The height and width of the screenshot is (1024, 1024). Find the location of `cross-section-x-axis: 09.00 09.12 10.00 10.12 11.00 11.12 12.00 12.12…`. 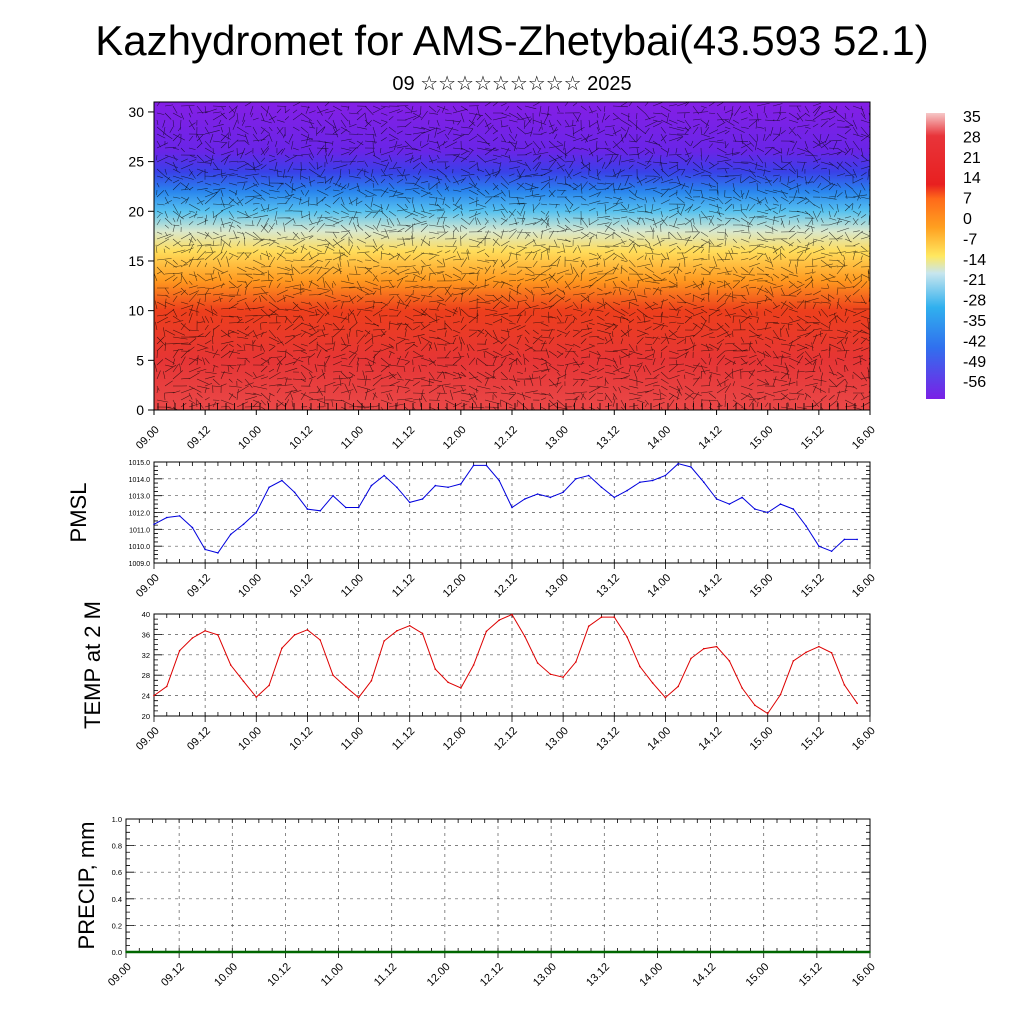

cross-section-x-axis: 09.00 09.12 10.00 10.12 11.00 11.12 12.00 12.12… is located at coordinates (506, 431).